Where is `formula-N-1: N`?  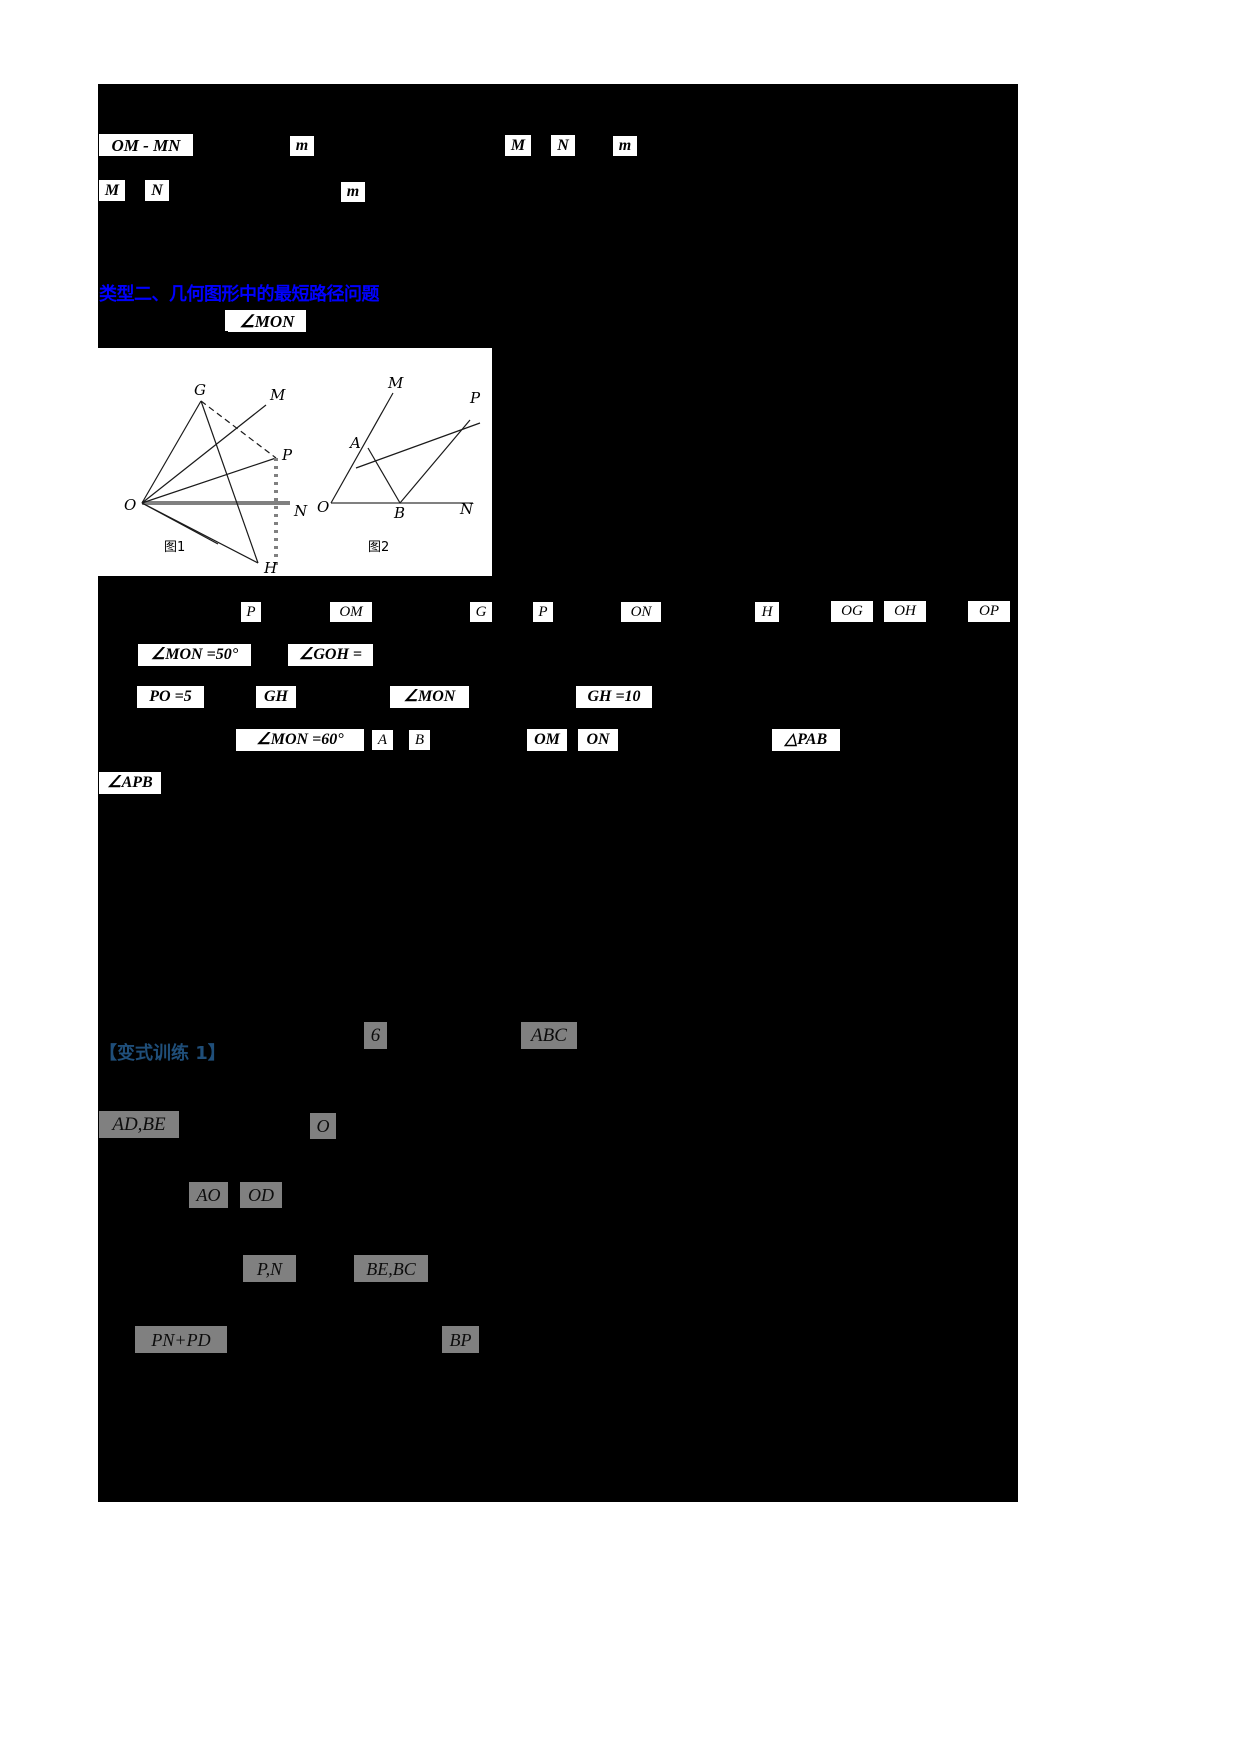 formula-N-1: N is located at coordinates (563, 145).